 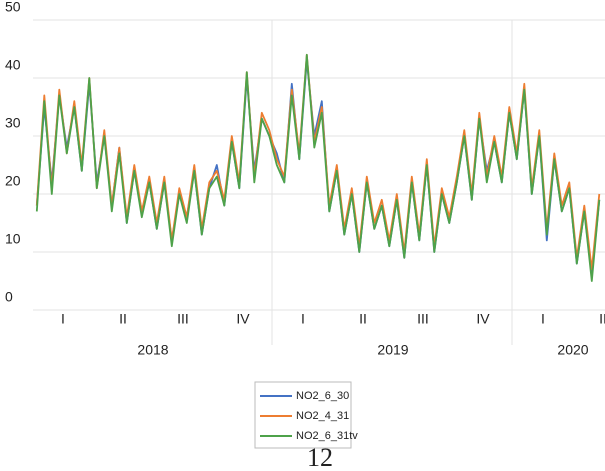 What do you see at coordinates (327, 436) in the screenshot?
I see `legend-label: NO2_6_31tv` at bounding box center [327, 436].